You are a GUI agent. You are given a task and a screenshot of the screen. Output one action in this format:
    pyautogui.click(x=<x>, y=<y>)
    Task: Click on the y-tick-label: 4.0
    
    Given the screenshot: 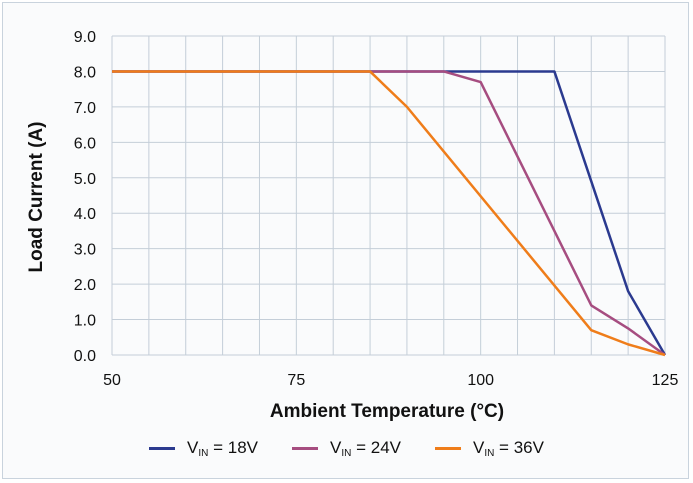 What is the action you would take?
    pyautogui.click(x=85, y=214)
    